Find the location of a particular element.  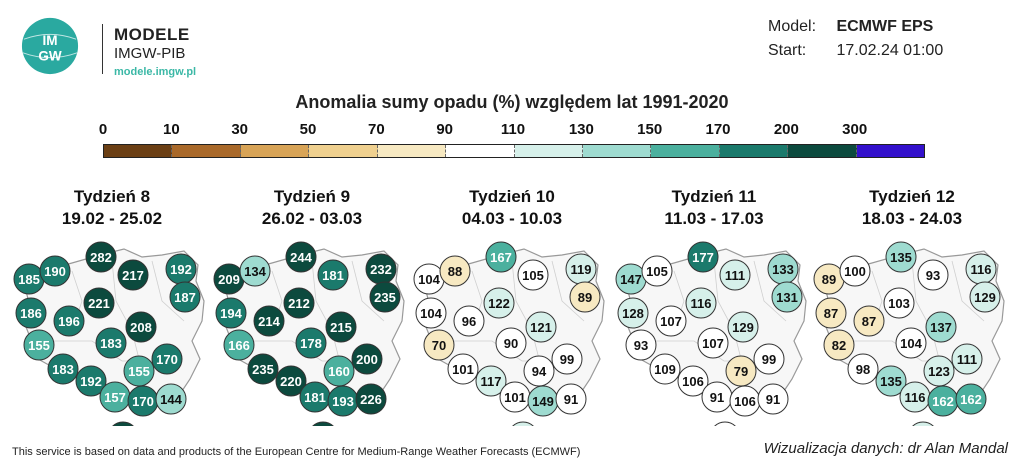

region-marker: 128 is located at coordinates (633, 313).